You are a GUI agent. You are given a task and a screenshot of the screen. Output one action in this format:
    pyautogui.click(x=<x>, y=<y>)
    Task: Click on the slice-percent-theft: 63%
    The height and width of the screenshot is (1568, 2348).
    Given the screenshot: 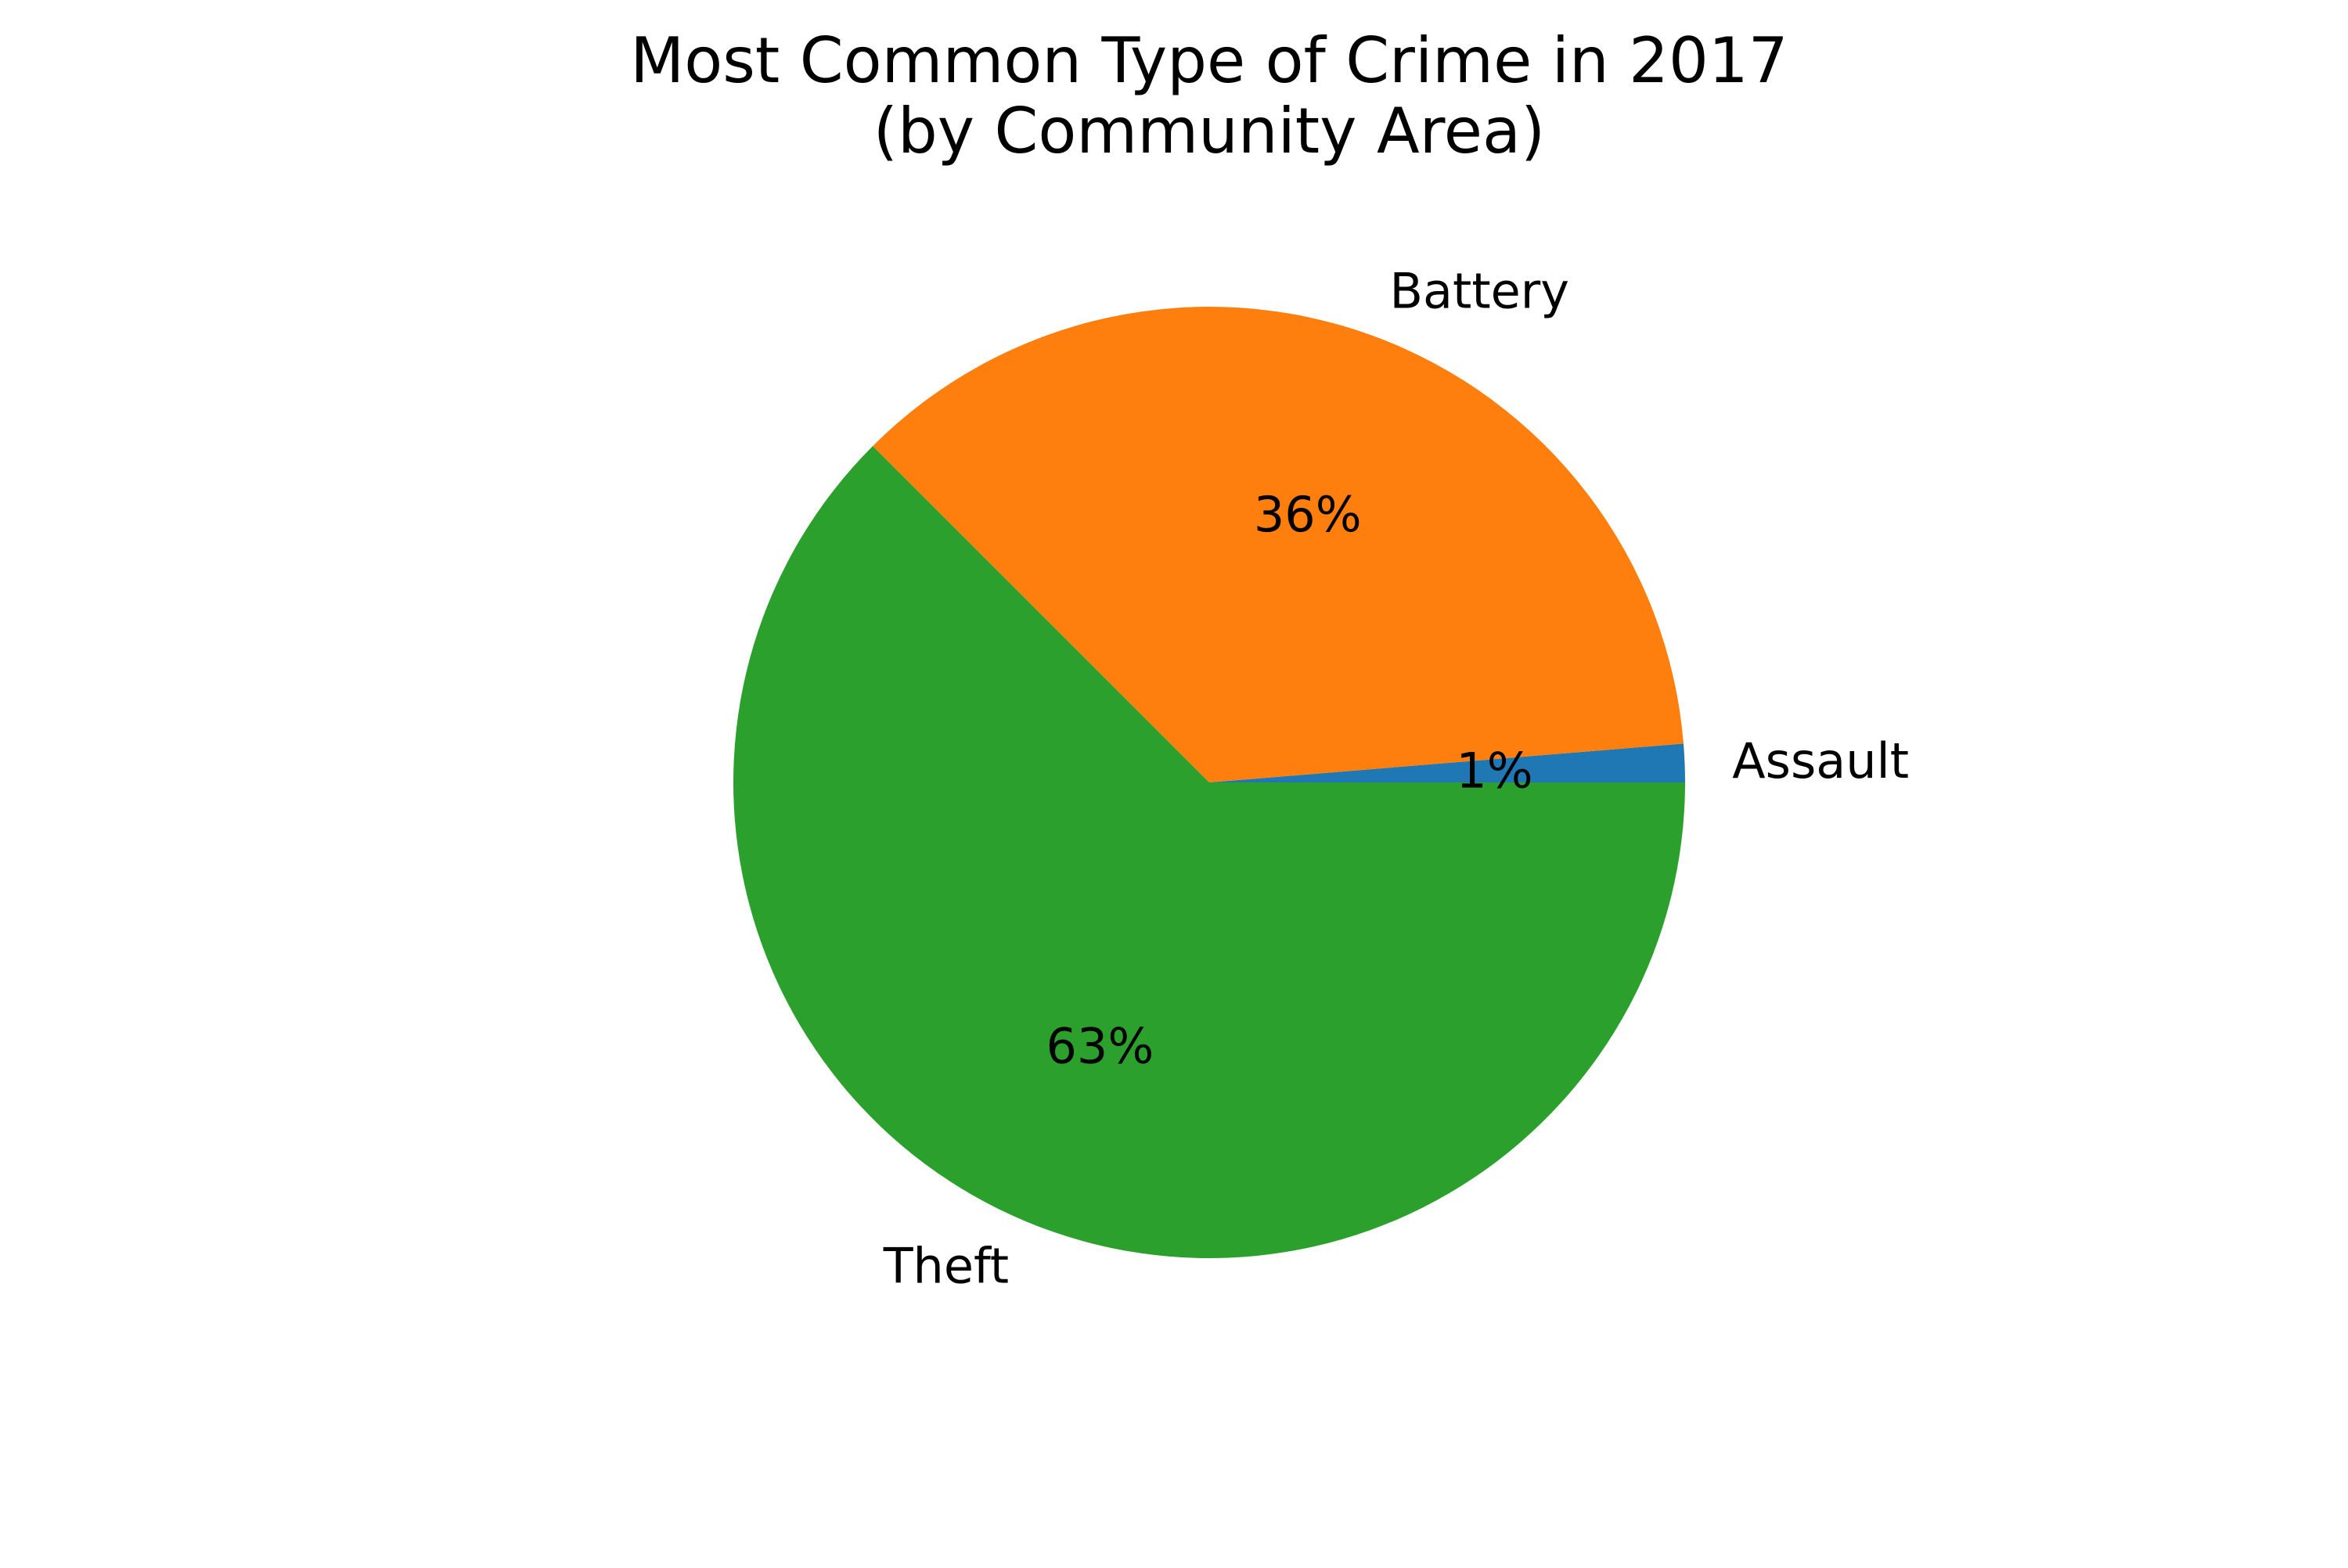 What is the action you would take?
    pyautogui.click(x=1100, y=1047)
    